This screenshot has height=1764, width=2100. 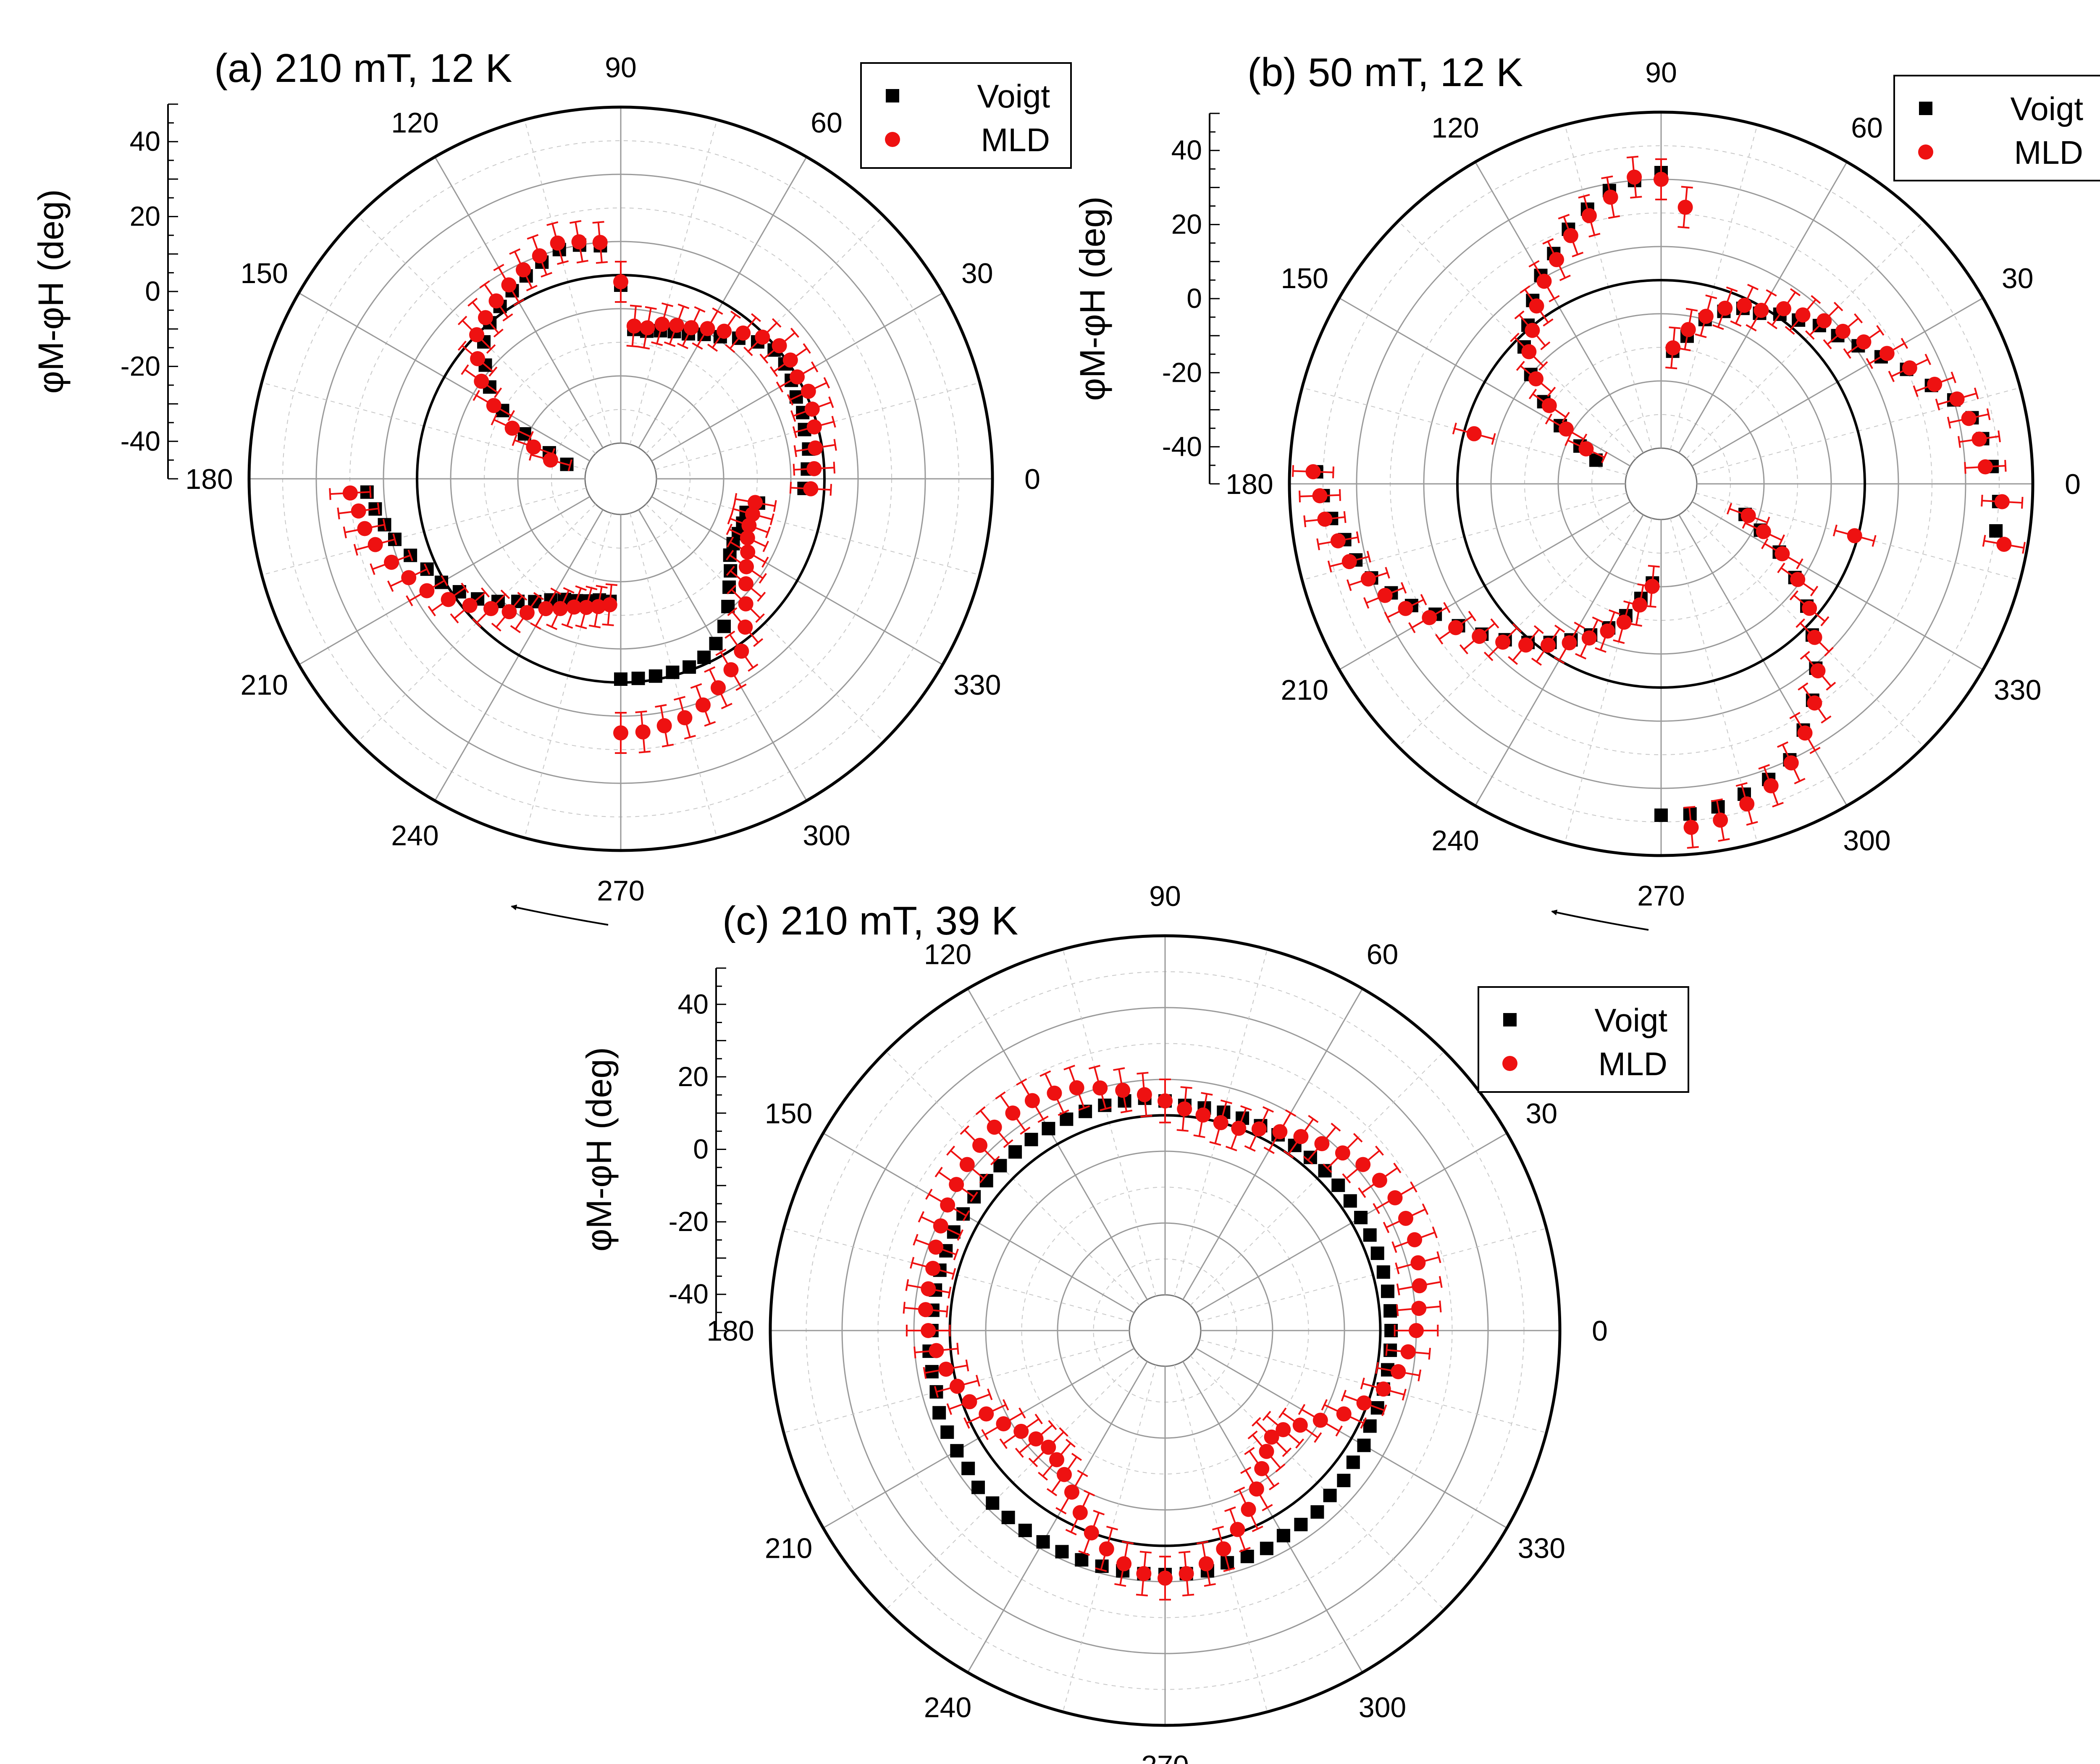 What do you see at coordinates (1659, 502) in the screenshot?
I see `series-mld` at bounding box center [1659, 502].